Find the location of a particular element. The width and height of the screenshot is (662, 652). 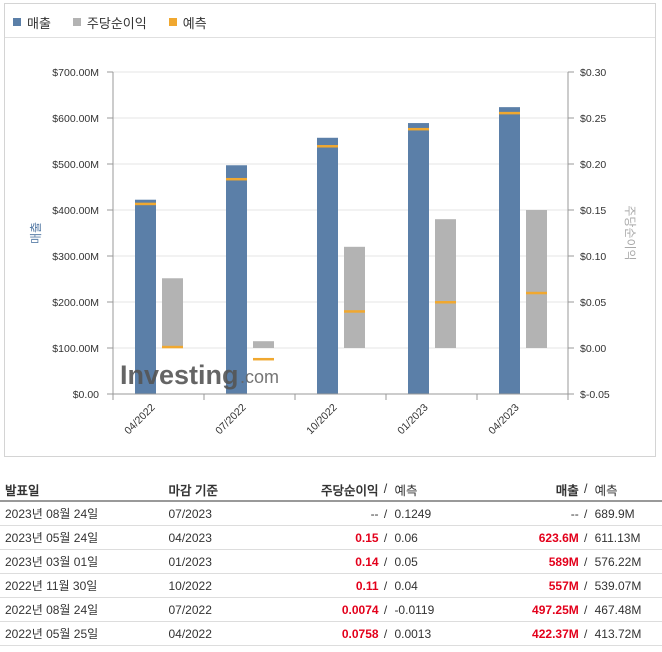

right-tick-label: $0.00 is located at coordinates (593, 349).